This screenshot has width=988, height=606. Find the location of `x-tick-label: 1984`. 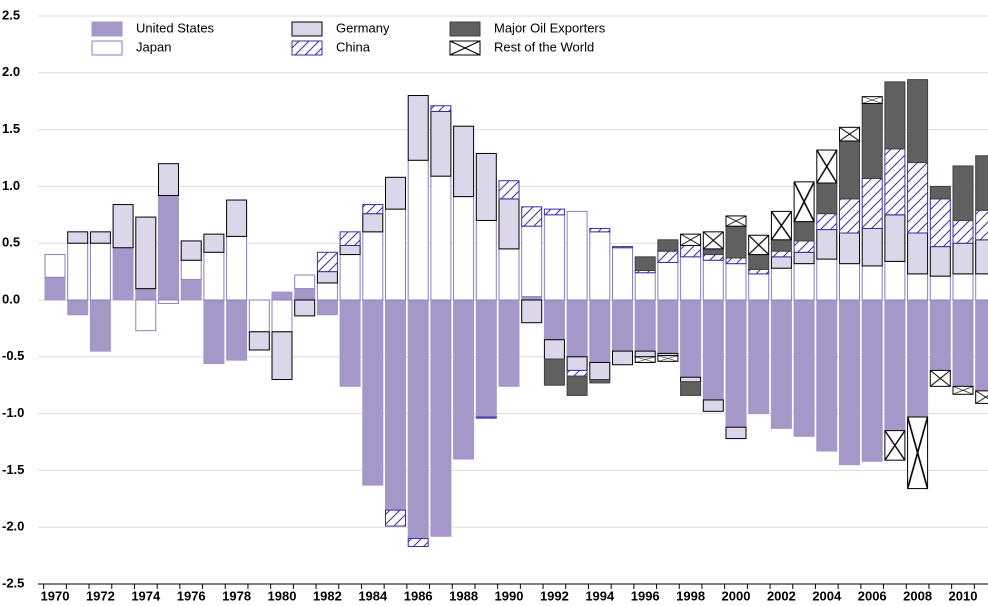

x-tick-label: 1984 is located at coordinates (373, 595).